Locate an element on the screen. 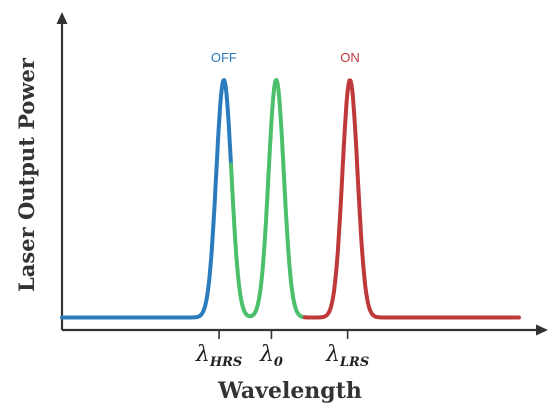 This screenshot has height=418, width=552. x-tick-label-1: λHRS is located at coordinates (218, 356).